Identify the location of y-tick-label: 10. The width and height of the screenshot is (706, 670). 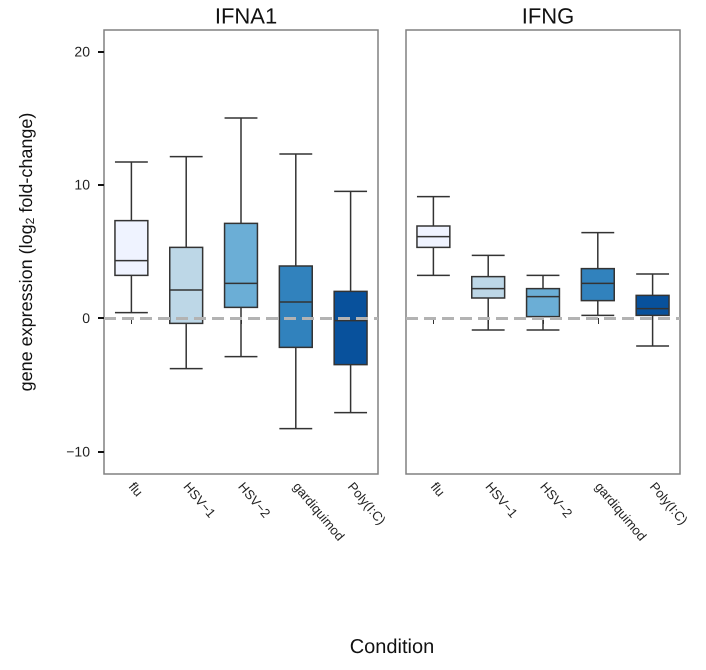
(82, 184).